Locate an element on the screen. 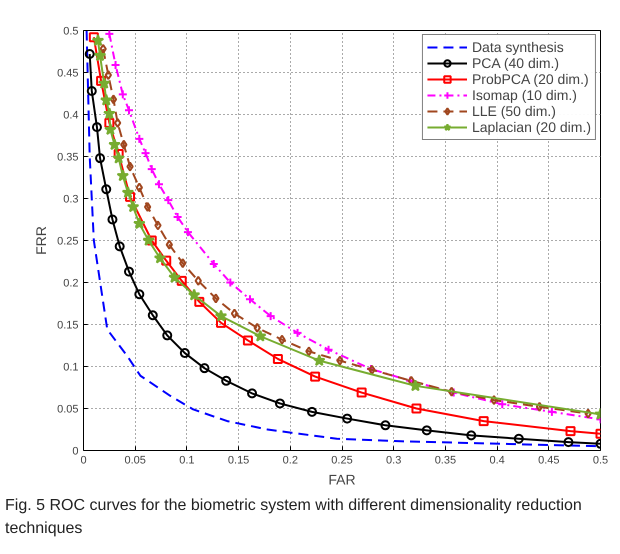 This screenshot has height=554, width=620. y-tick-label: 0.2 is located at coordinates (71, 284).